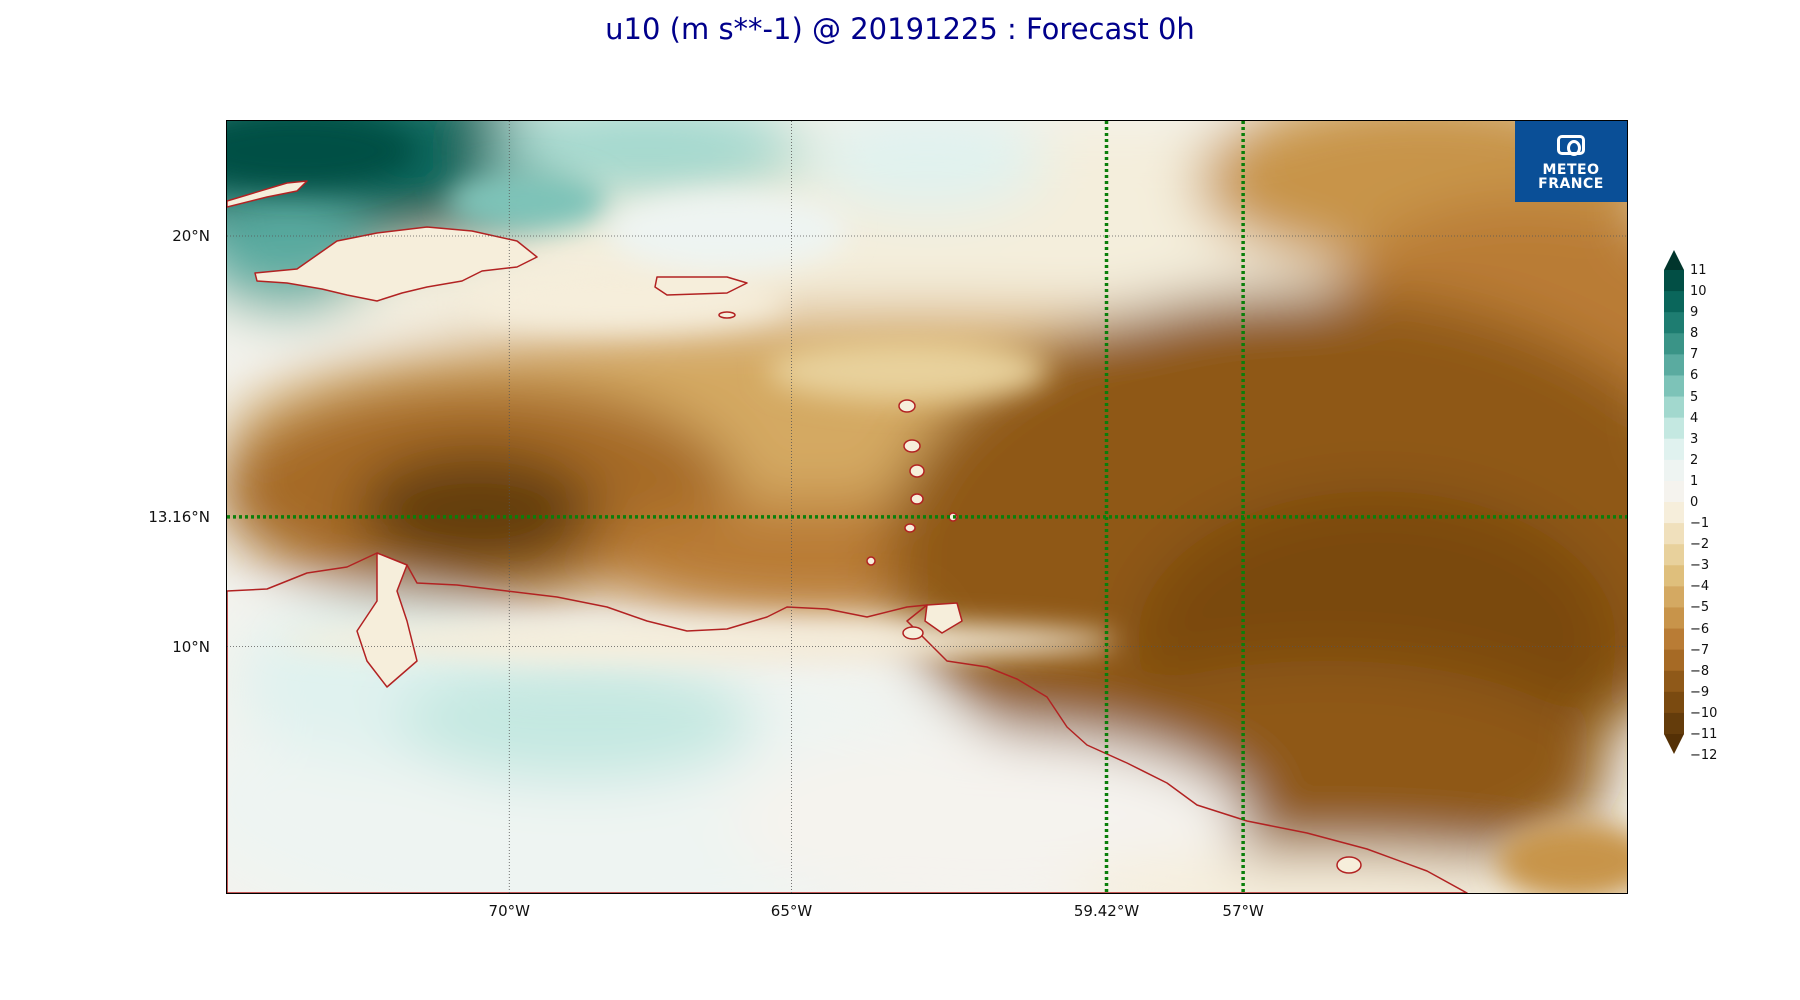  I want to click on colorbar-tick-label: 2, so click(1694, 460).